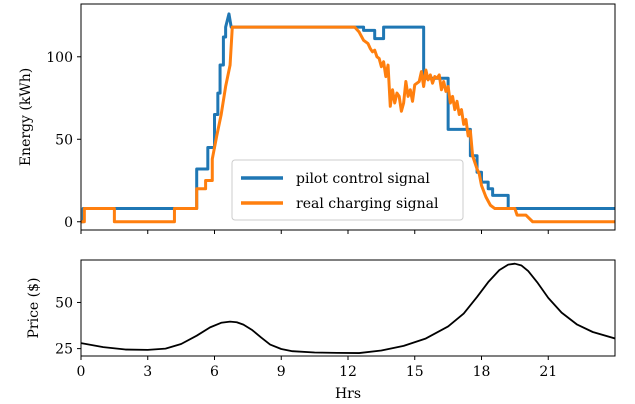  Describe the element at coordinates (317, 368) in the screenshot. I see `price-x-ticks: 0 3 6 9 12 15 18 21` at that location.